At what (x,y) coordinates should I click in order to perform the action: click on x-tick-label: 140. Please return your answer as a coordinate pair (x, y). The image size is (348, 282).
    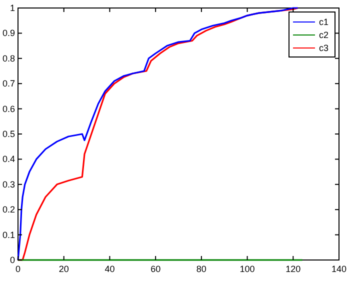
    Looking at the image, I should click on (339, 269).